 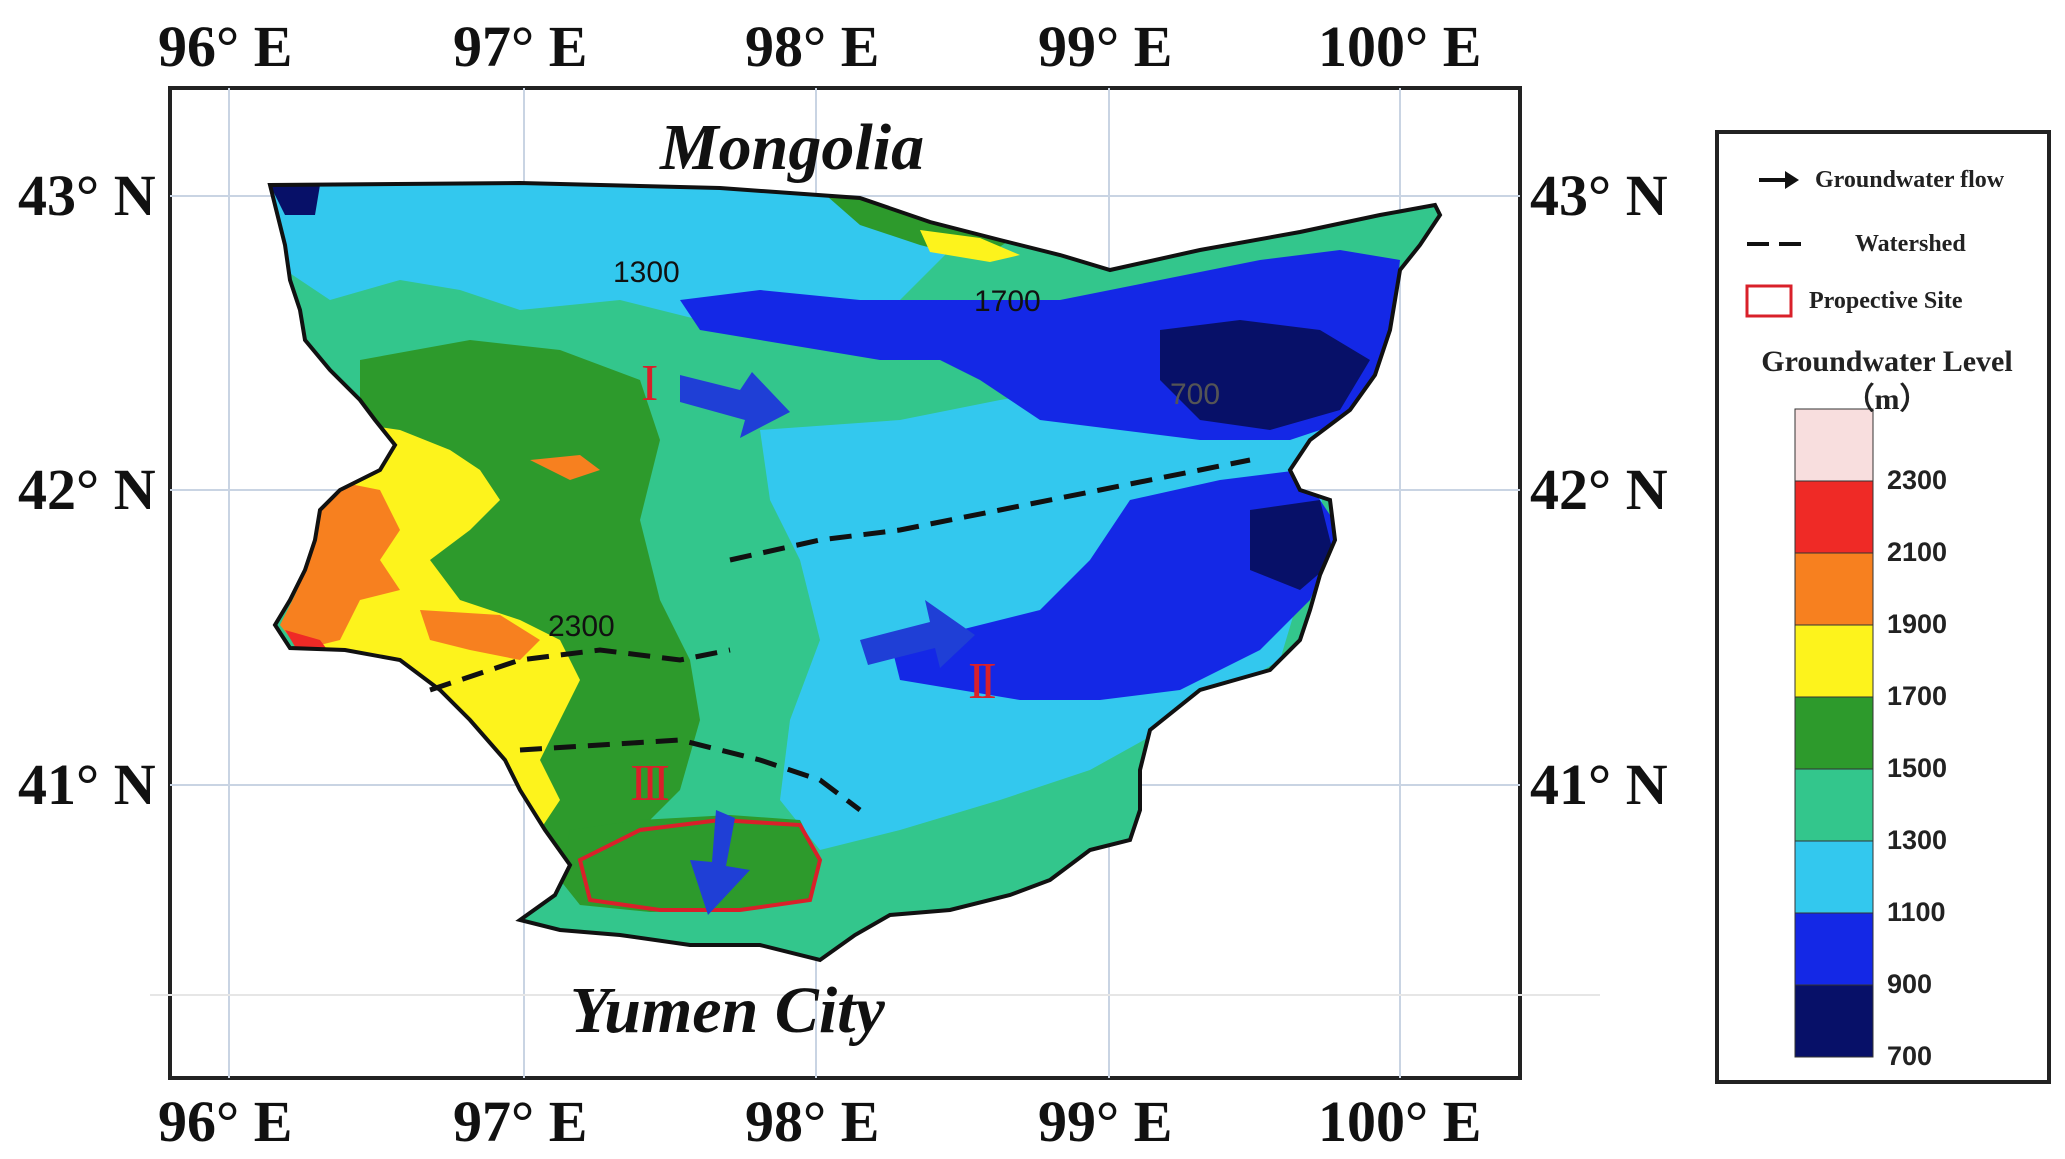 I want to click on lon-tick-bottom-100: 100° E, so click(x=1400, y=1121).